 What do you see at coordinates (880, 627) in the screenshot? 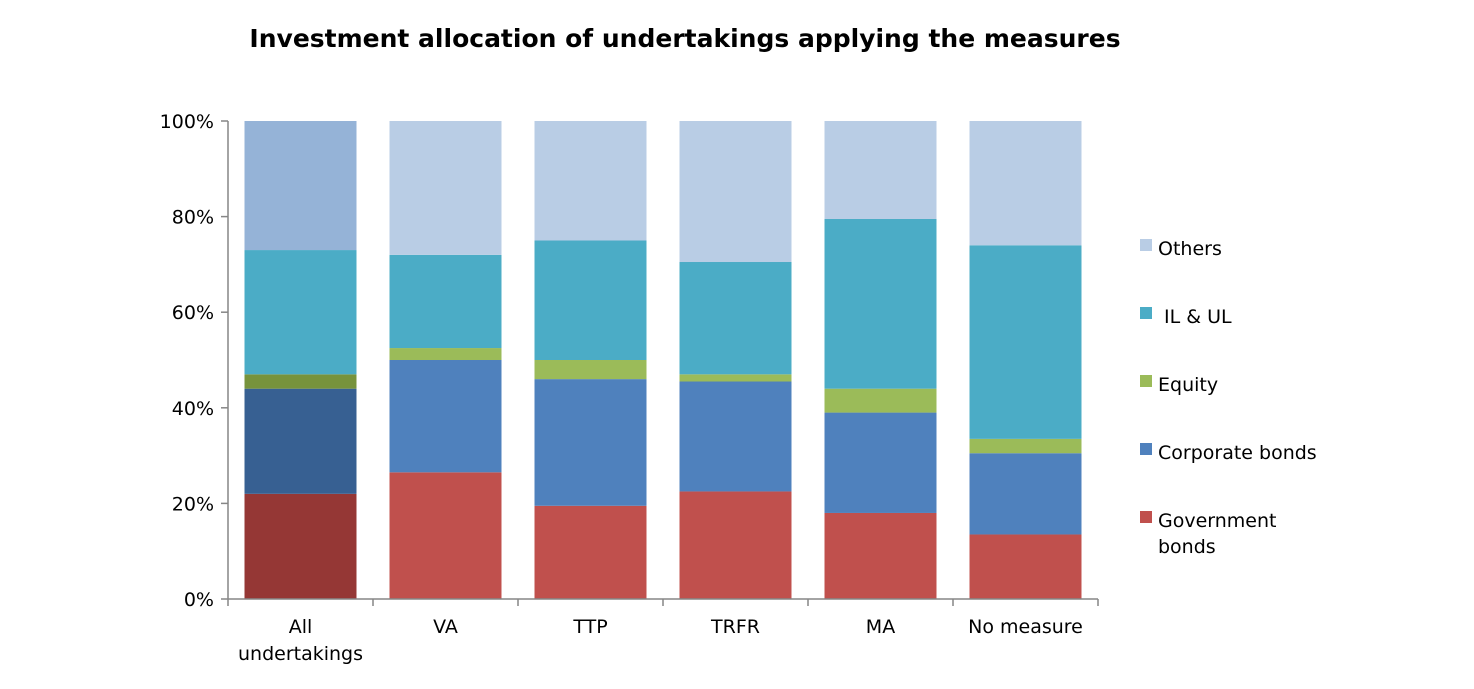
I see `x-category-label: MA` at bounding box center [880, 627].